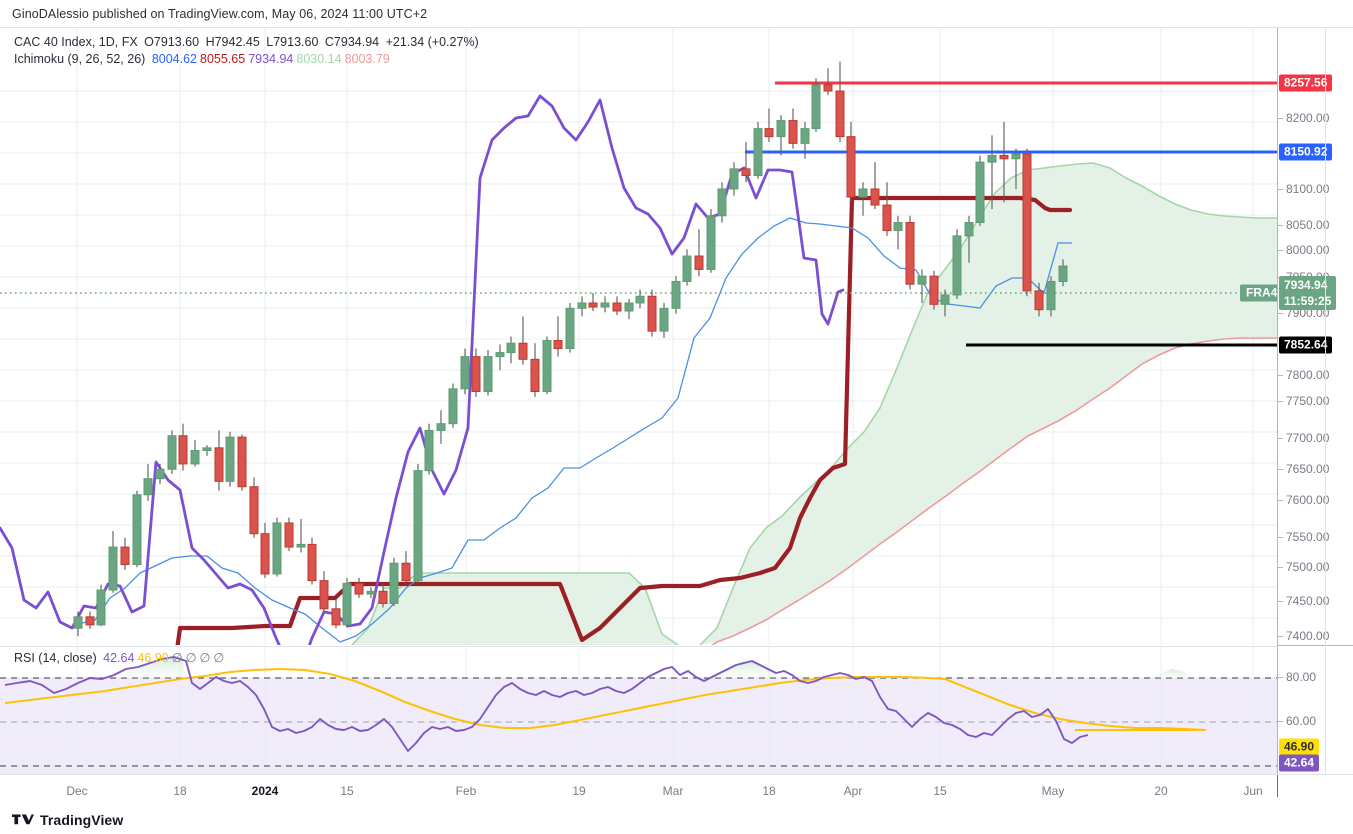  I want to click on price-axis-tick: 8000.00, so click(1308, 250).